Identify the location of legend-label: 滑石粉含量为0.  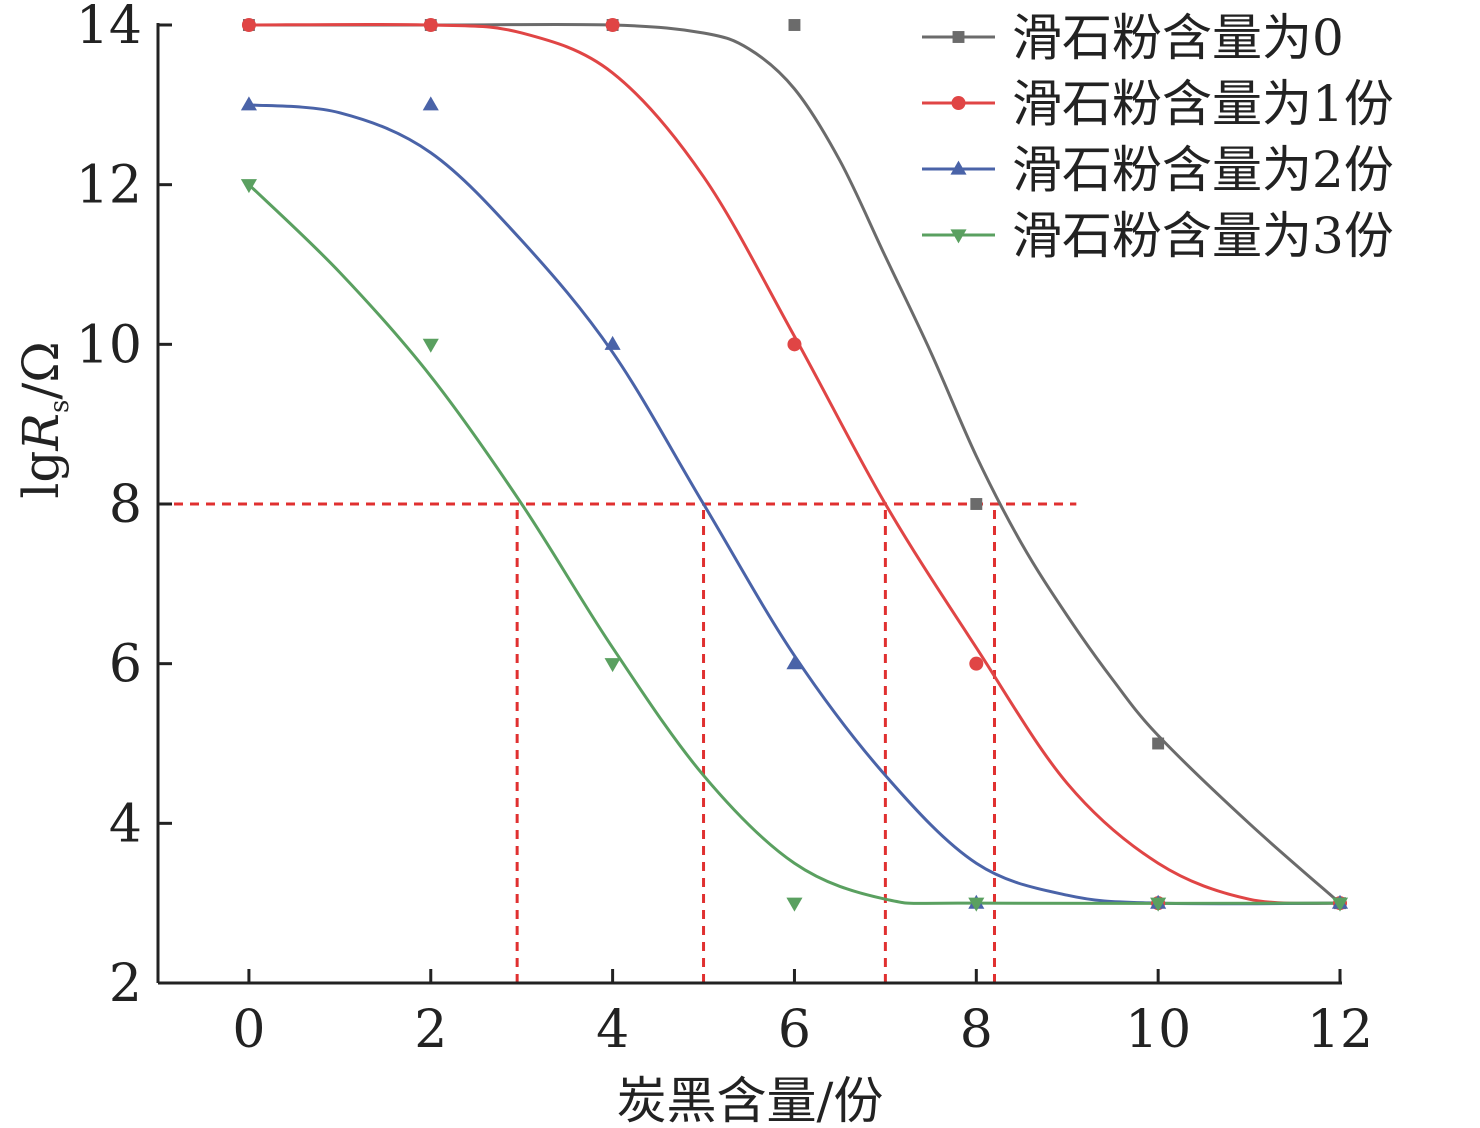
(1178, 38).